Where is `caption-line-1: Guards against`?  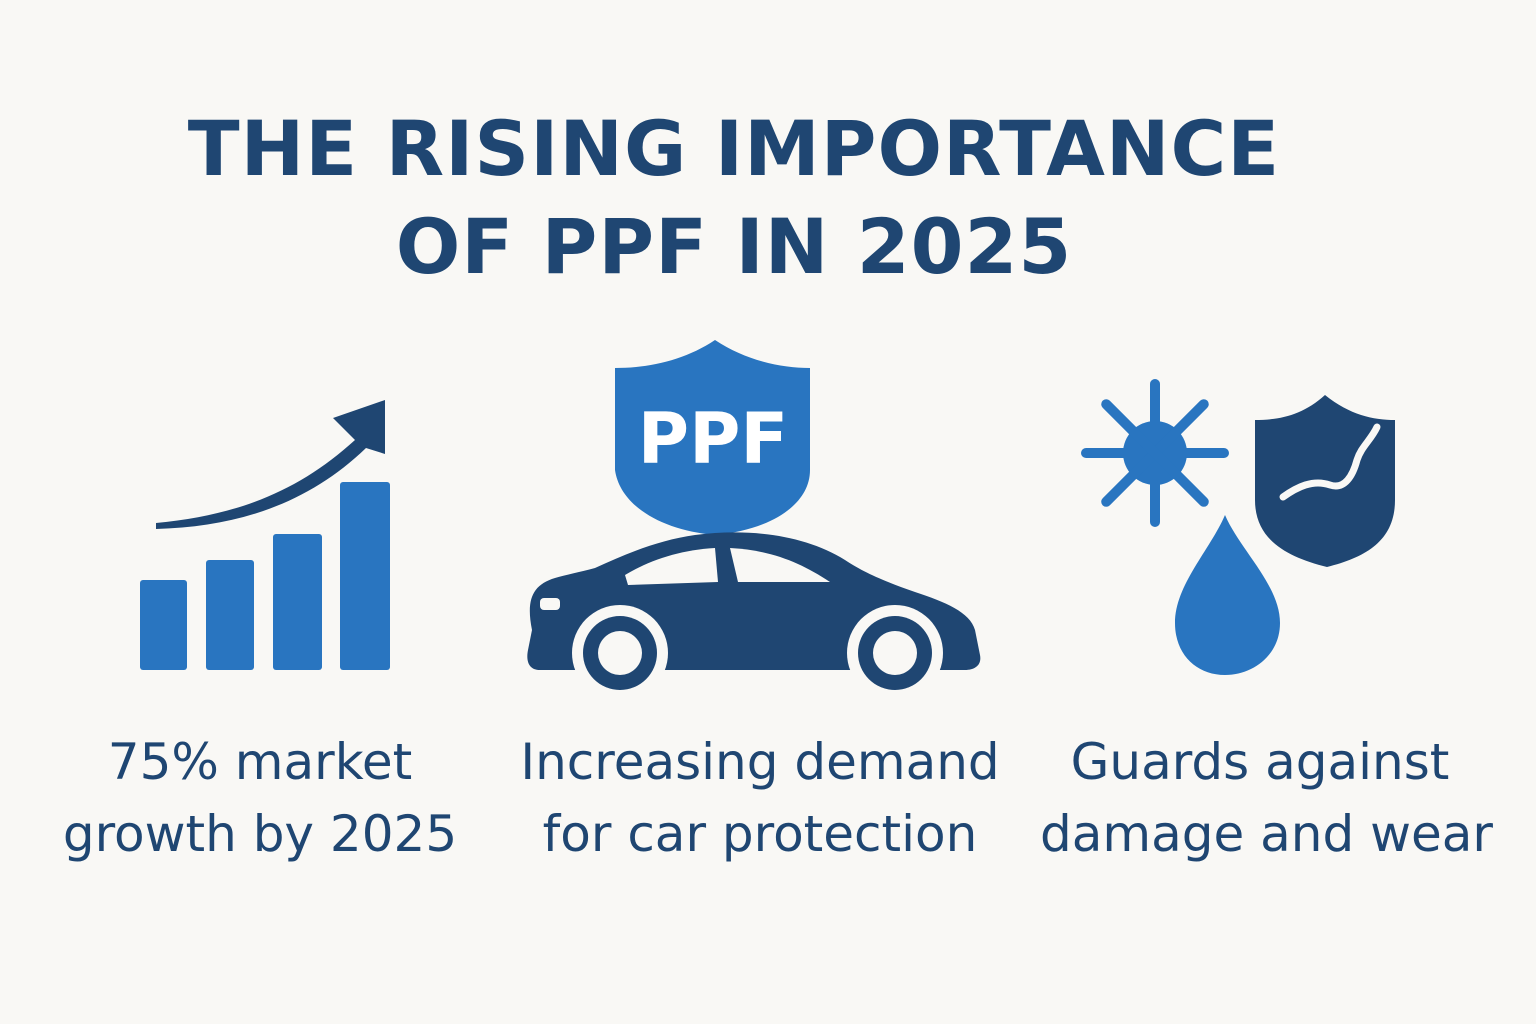 caption-line-1: Guards against is located at coordinates (1260, 762).